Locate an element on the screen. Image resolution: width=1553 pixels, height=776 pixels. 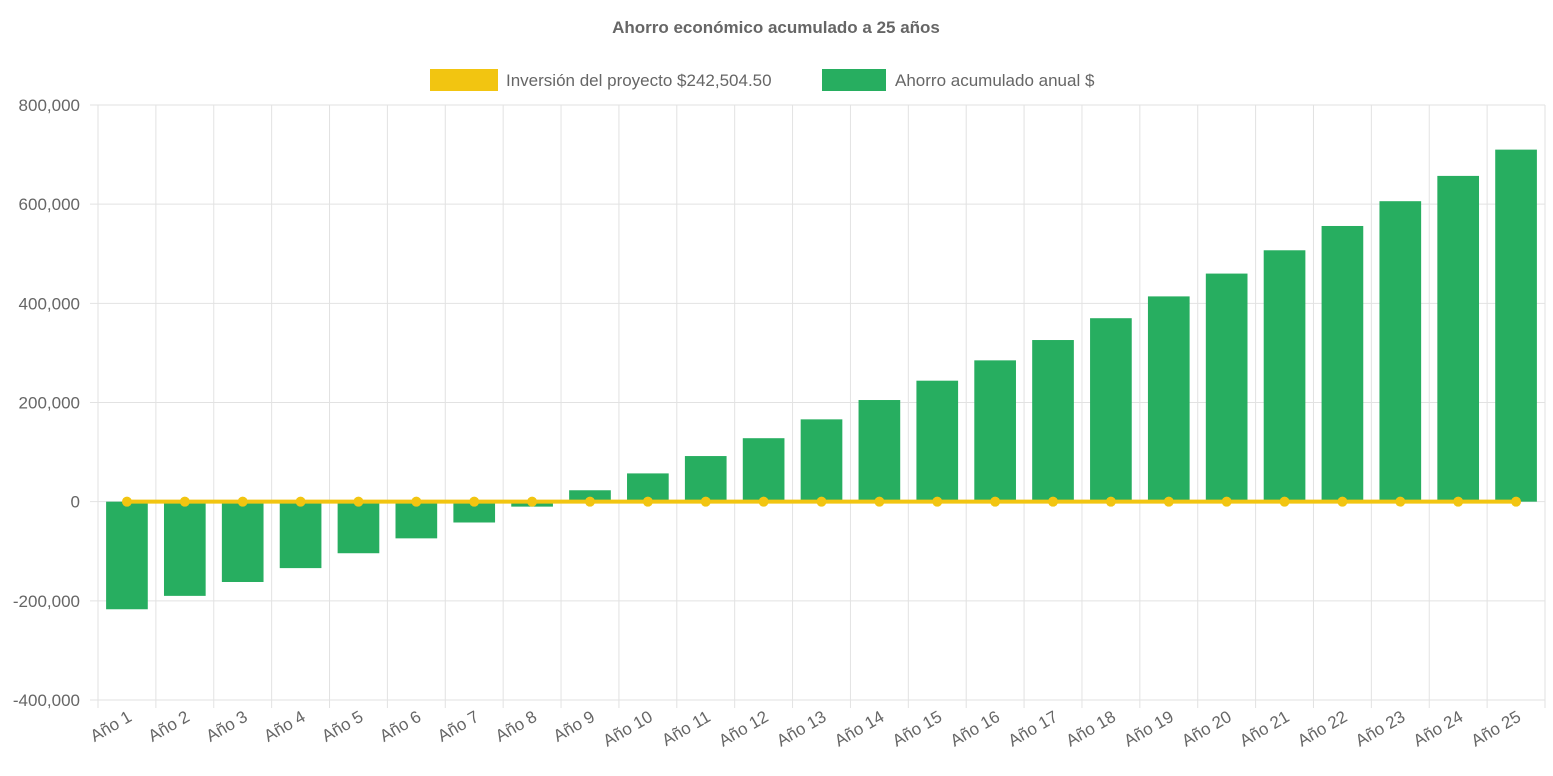
x-tick-label: Año 3 is located at coordinates (227, 726).